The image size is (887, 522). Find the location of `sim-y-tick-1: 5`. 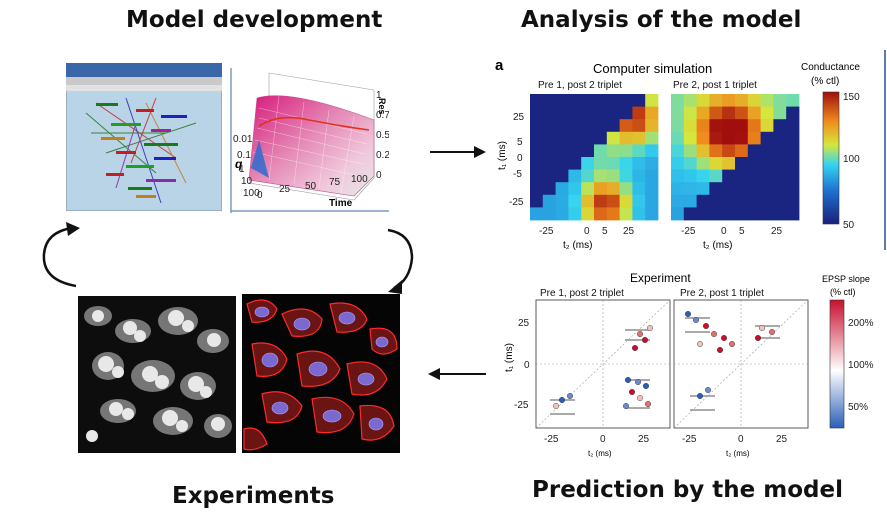

sim-y-tick-1: 5 is located at coordinates (520, 142).